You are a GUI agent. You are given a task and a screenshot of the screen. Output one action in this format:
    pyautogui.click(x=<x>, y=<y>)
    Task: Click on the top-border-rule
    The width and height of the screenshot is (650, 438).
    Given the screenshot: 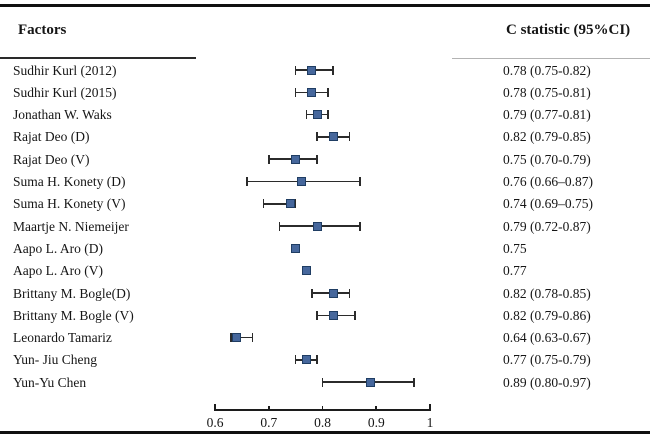 What is the action you would take?
    pyautogui.click(x=325, y=5)
    